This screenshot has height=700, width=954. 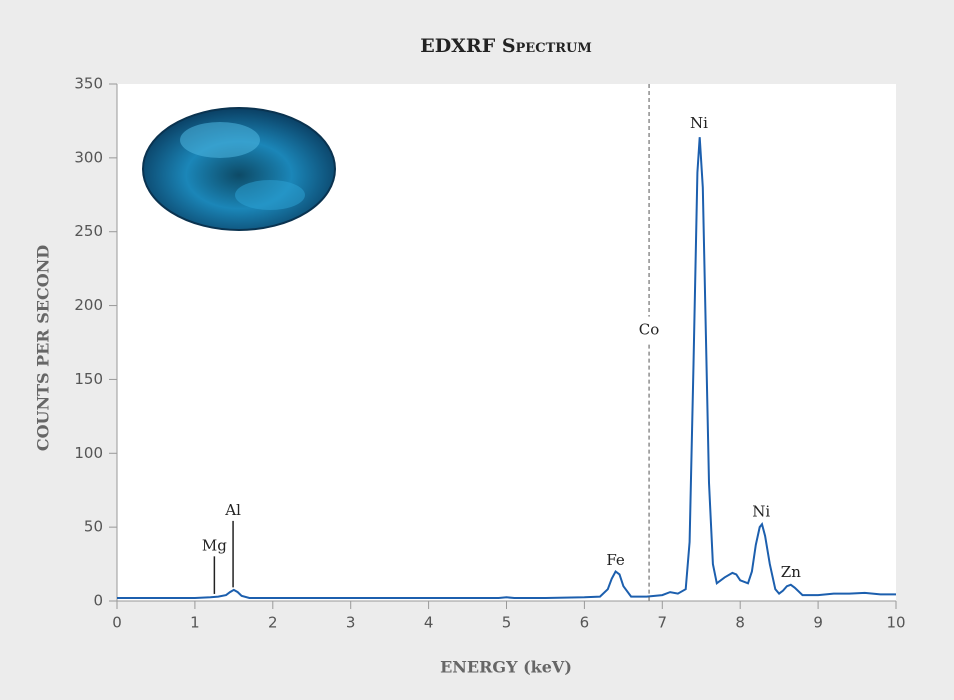 I want to click on y-tick-label: 150, so click(x=88, y=379).